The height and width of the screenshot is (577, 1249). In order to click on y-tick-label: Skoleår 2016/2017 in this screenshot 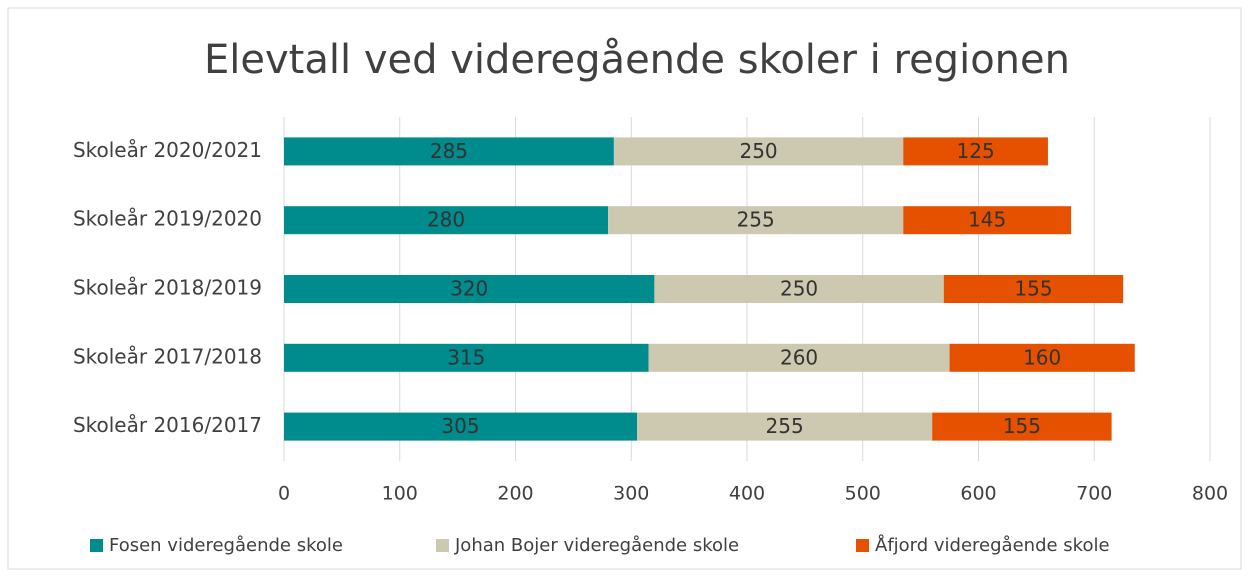, I will do `click(167, 425)`.